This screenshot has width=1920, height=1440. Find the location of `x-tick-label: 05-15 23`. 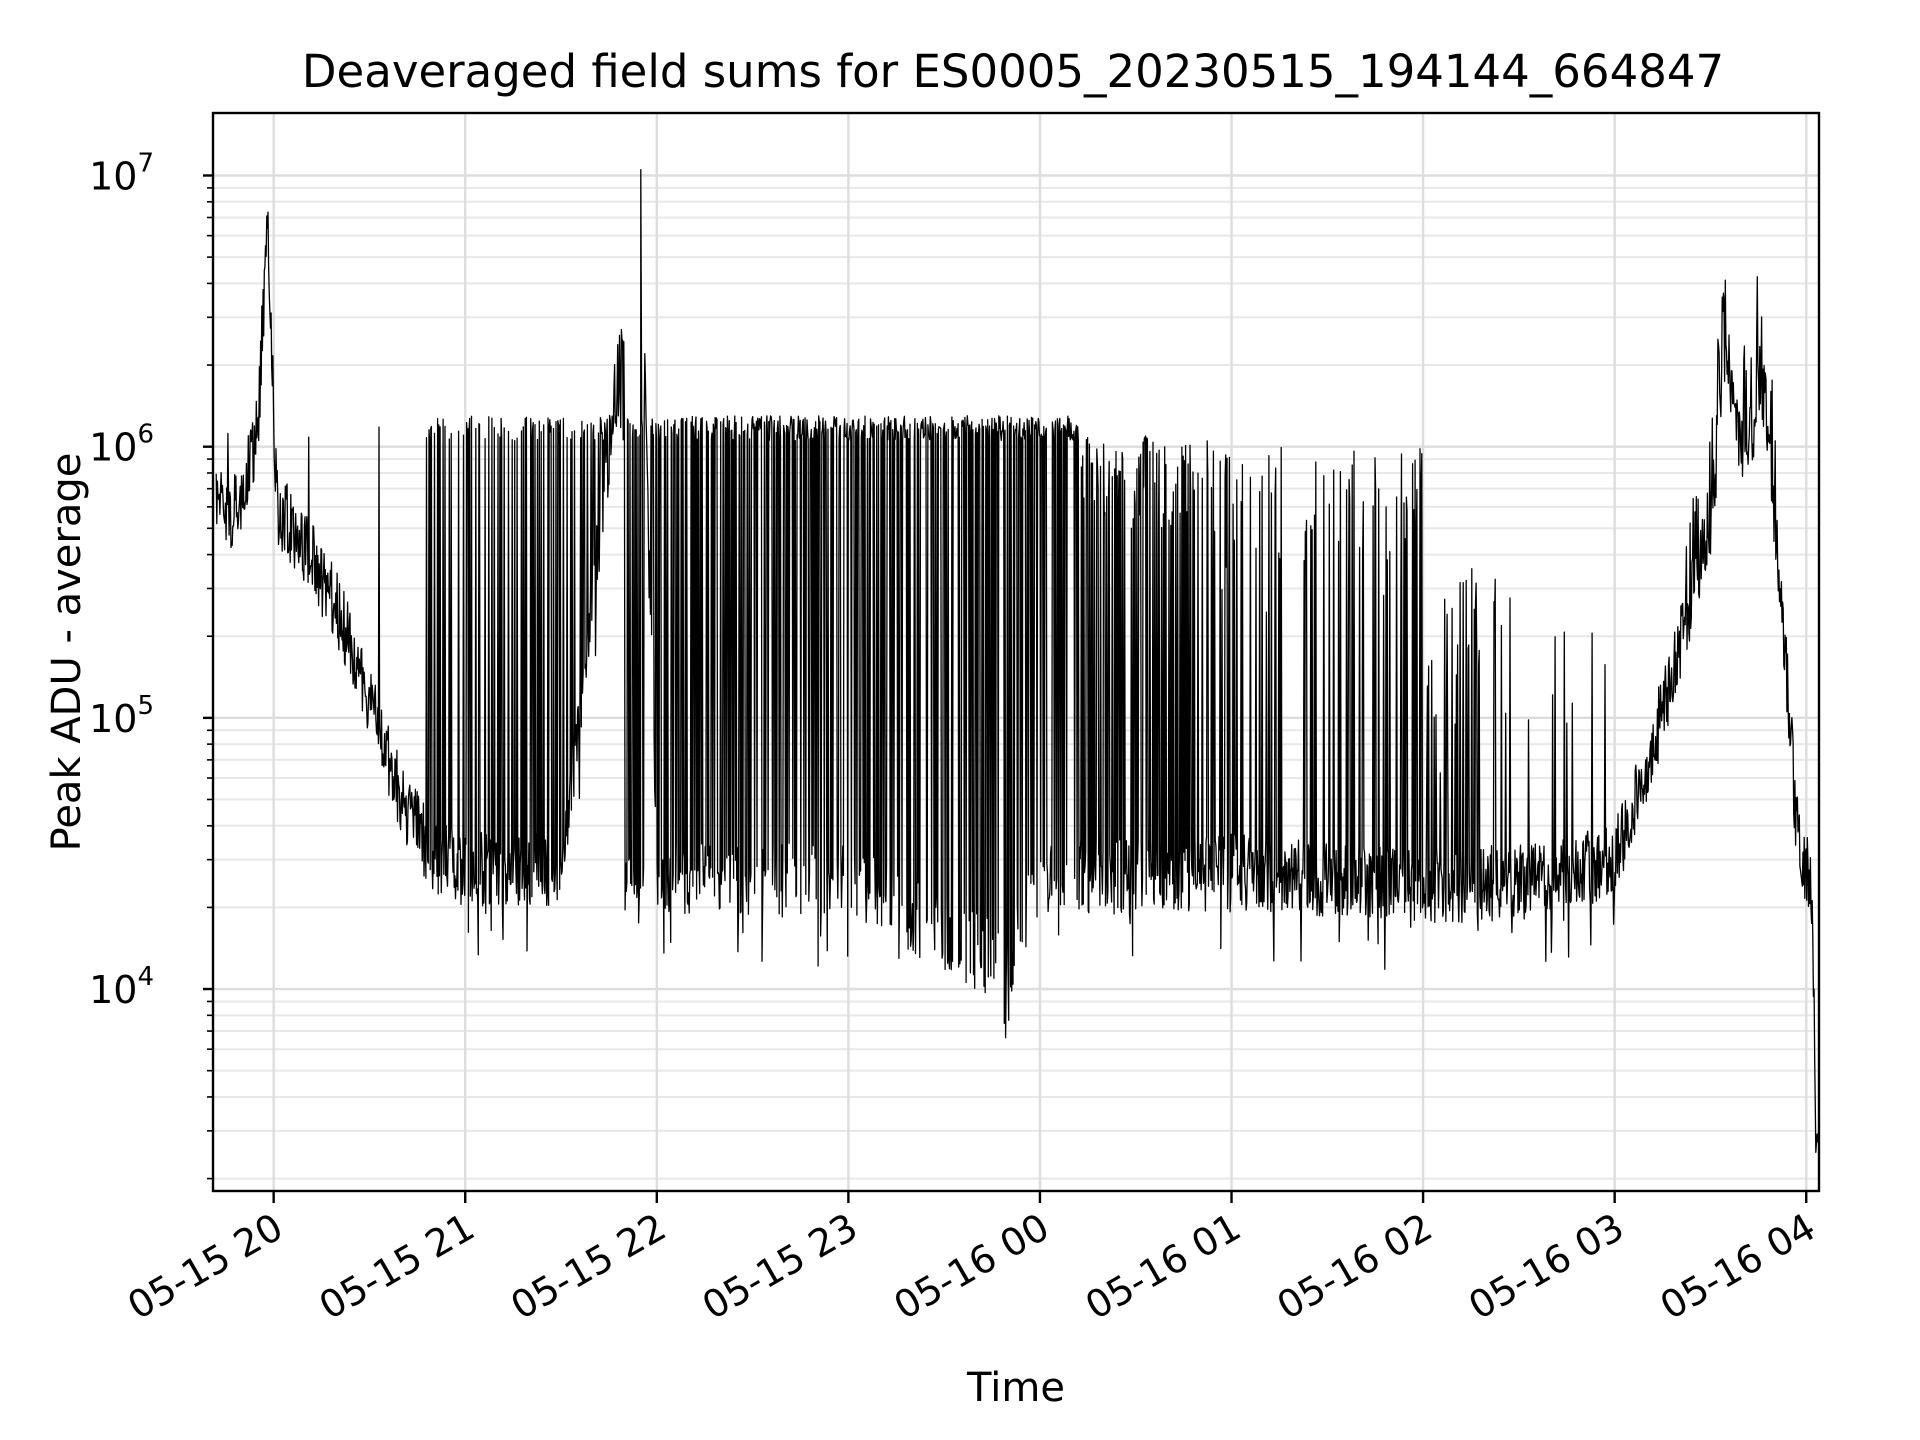

x-tick-label: 05-15 23 is located at coordinates (780, 1267).